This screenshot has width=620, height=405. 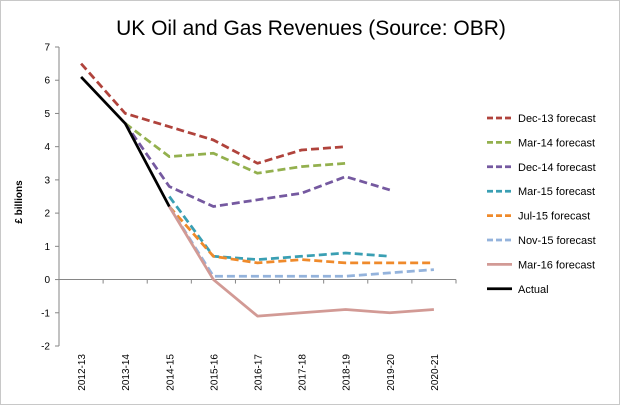 What do you see at coordinates (533, 290) in the screenshot?
I see `legend-label-actual: Actual` at bounding box center [533, 290].